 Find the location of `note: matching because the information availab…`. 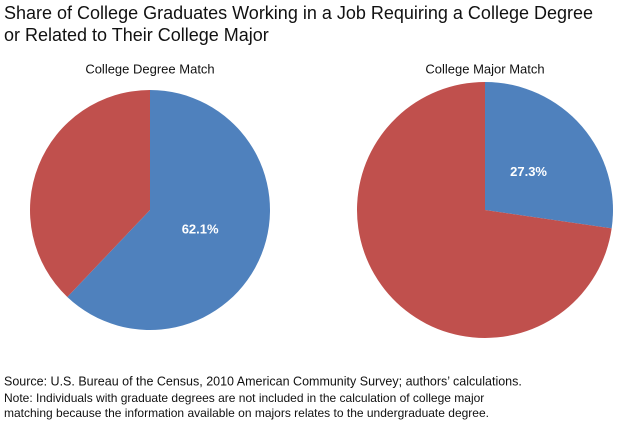

note: matching because the information availab… is located at coordinates (246, 413).